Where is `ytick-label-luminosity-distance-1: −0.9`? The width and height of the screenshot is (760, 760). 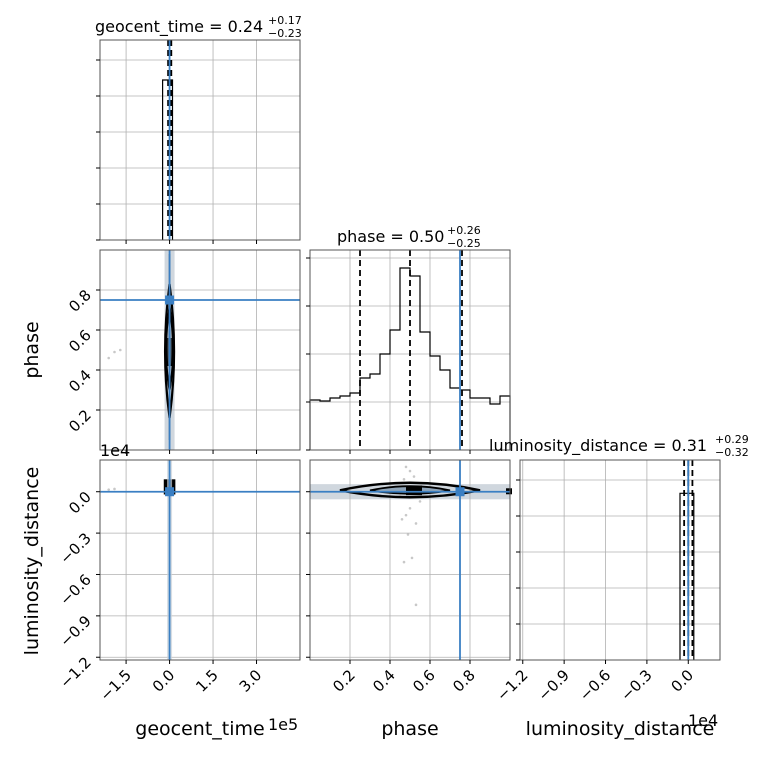 ytick-label-luminosity-distance-1: −0.9 is located at coordinates (75, 631).